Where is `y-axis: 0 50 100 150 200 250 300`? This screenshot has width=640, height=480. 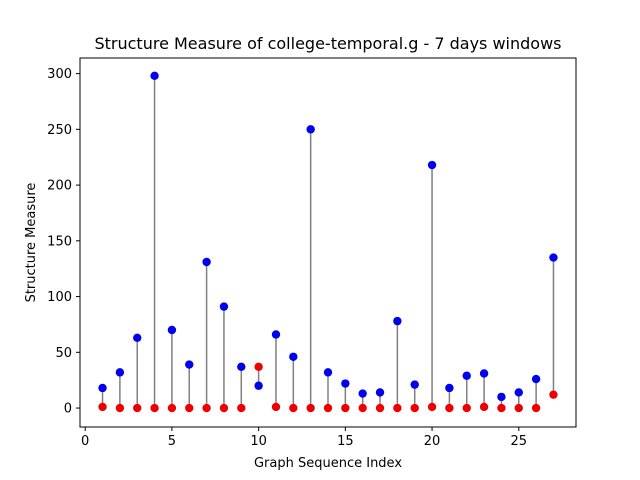 y-axis: 0 50 100 150 200 250 300 is located at coordinates (63, 242).